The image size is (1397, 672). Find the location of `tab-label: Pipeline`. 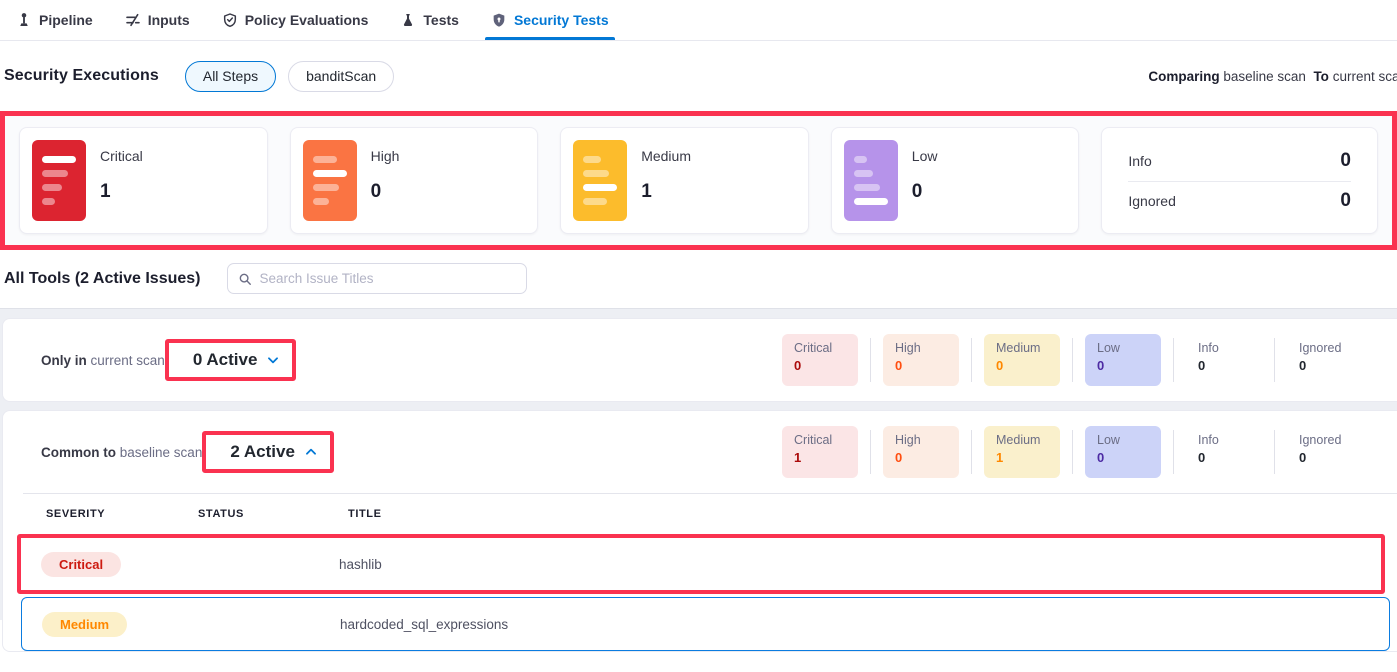

tab-label: Pipeline is located at coordinates (66, 20).